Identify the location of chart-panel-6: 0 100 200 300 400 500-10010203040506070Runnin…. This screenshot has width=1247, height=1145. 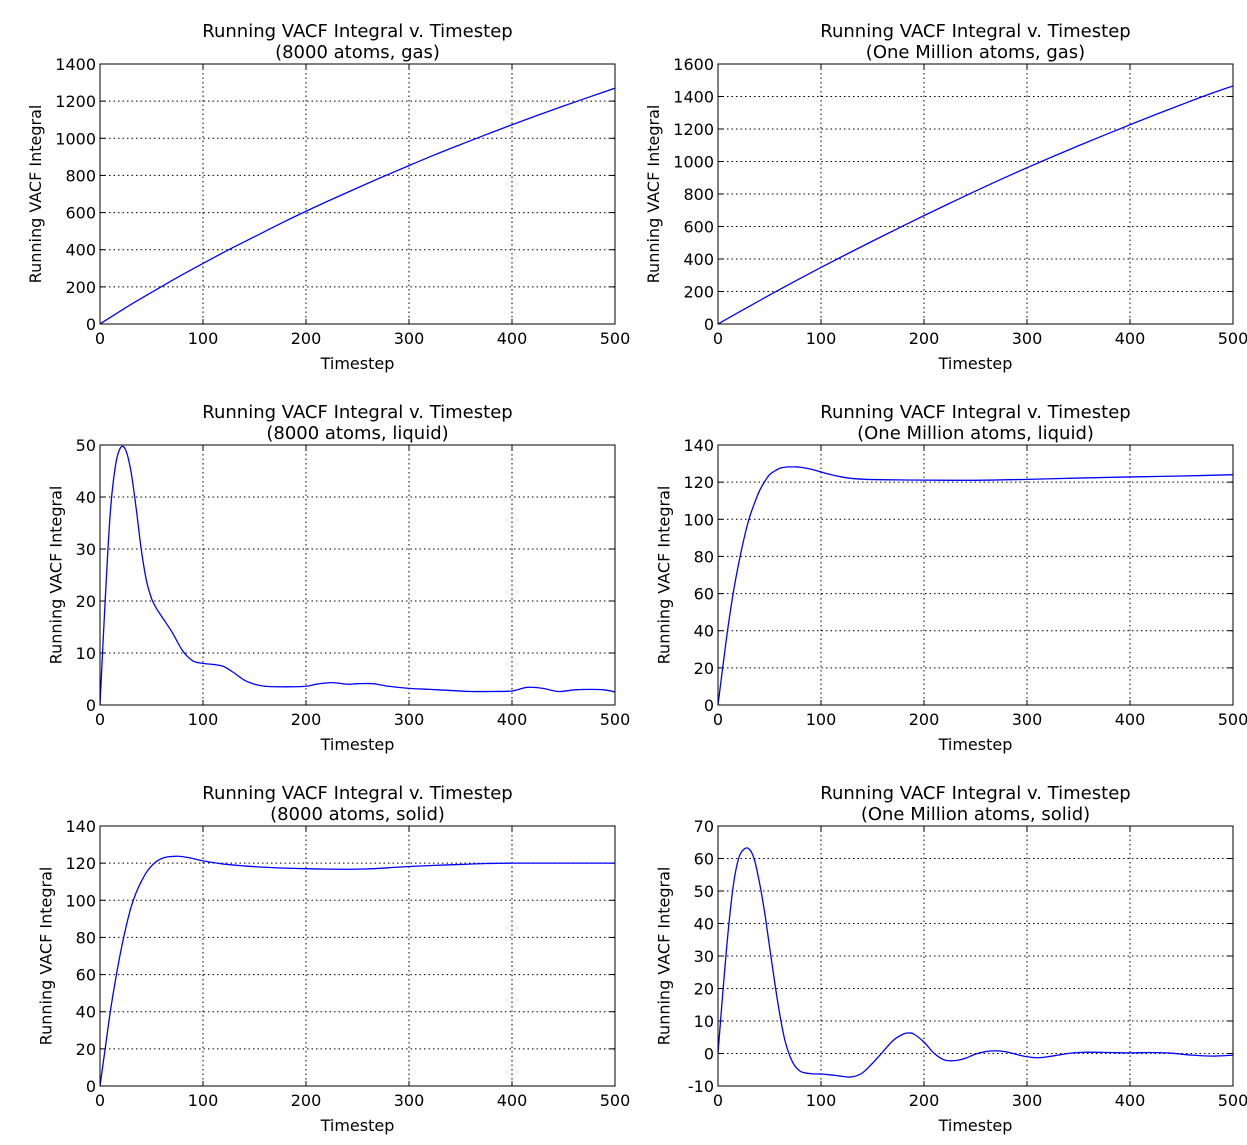
(950, 959).